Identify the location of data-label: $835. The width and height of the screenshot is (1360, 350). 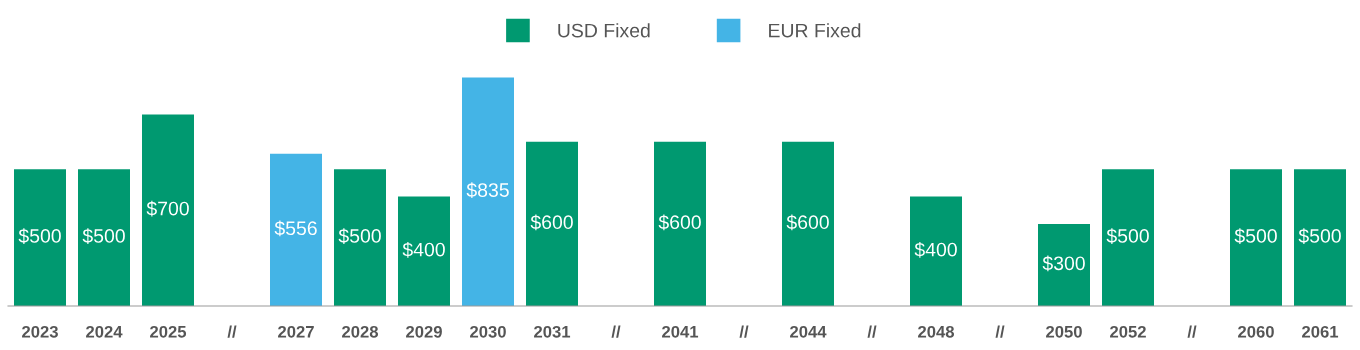
(487, 190).